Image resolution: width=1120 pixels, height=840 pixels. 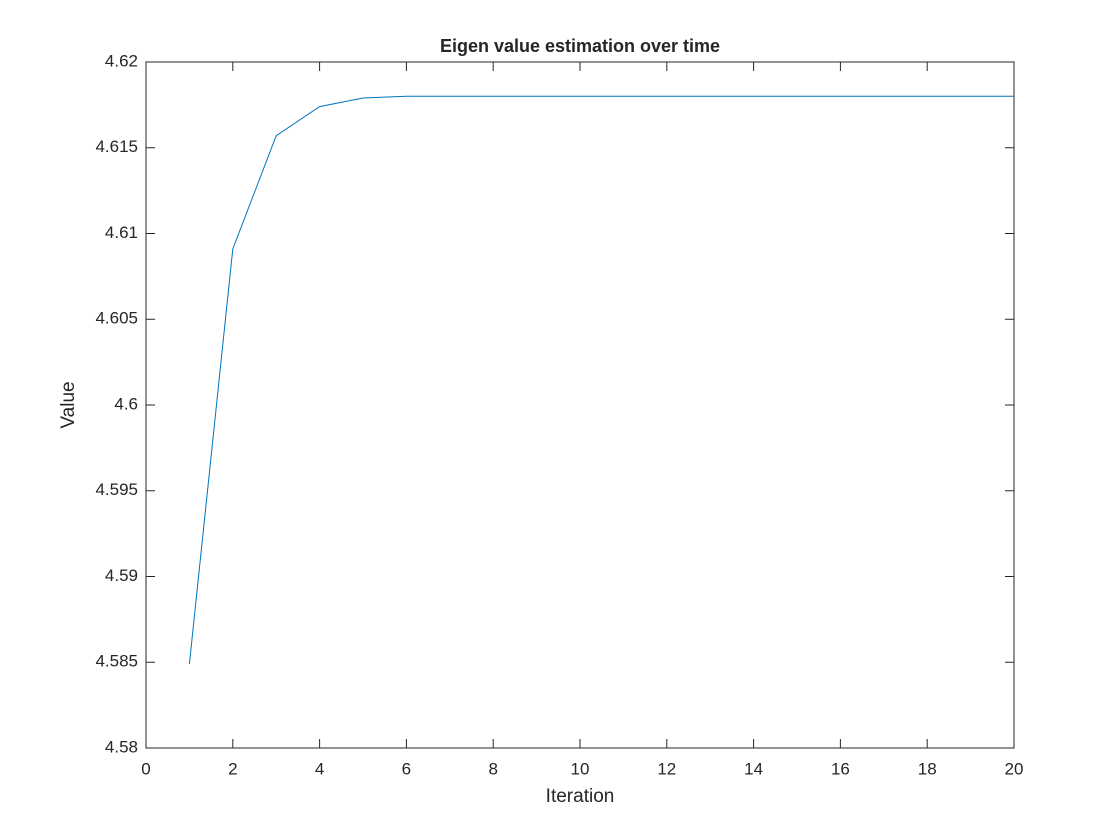 What do you see at coordinates (116, 489) in the screenshot?
I see `y-tick-label: 4.595` at bounding box center [116, 489].